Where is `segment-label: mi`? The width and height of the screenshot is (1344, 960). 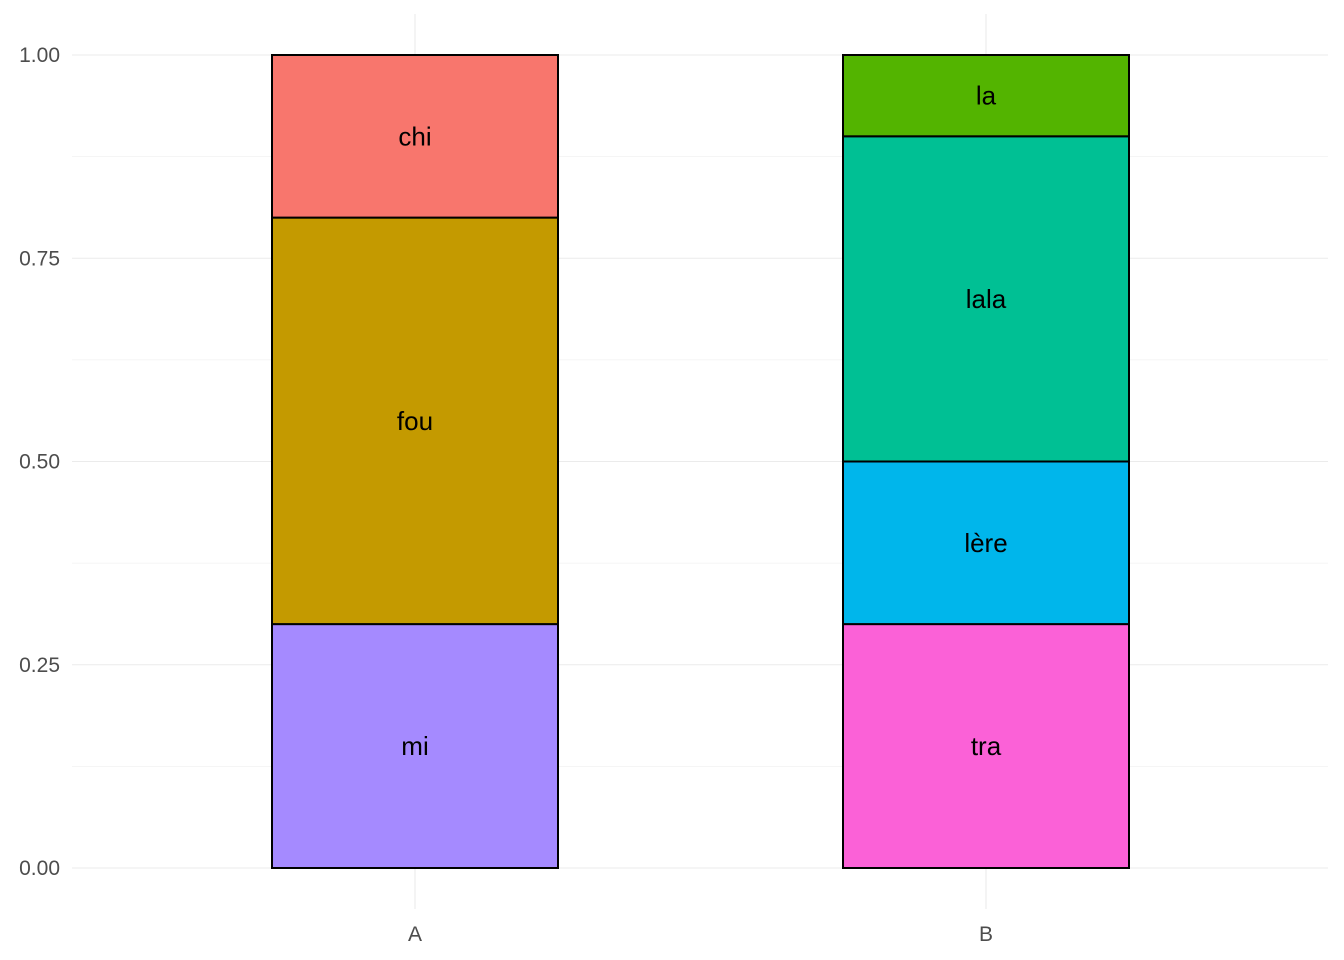
segment-label: mi is located at coordinates (414, 746).